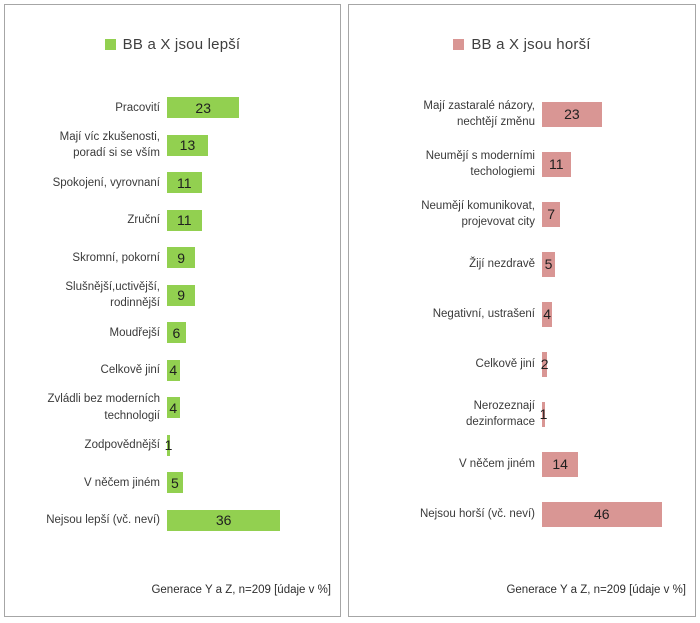 Image resolution: width=700 pixels, height=623 pixels. Describe the element at coordinates (181, 44) in the screenshot. I see `legend-label: BB a X jsou lepší` at that location.